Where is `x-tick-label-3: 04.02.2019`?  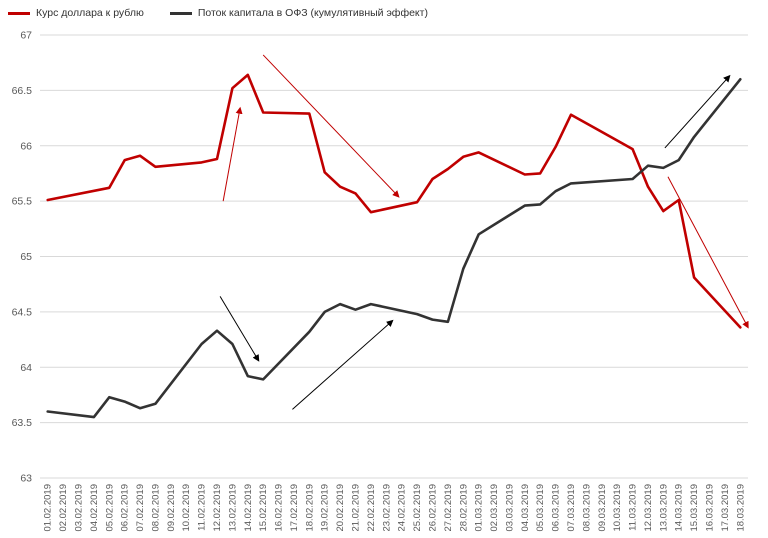
x-tick-label-3: 04.02.2019 is located at coordinates (94, 508).